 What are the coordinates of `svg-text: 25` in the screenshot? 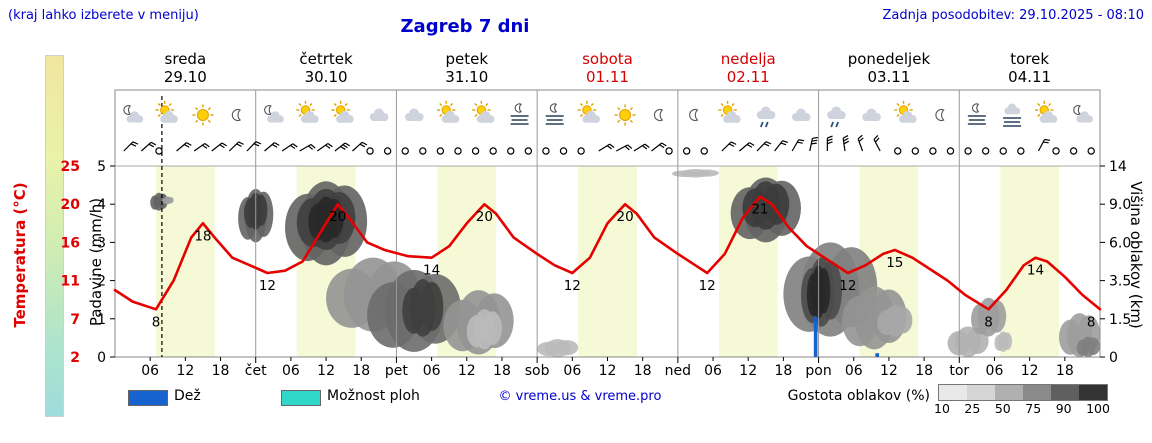 It's located at (70, 167).